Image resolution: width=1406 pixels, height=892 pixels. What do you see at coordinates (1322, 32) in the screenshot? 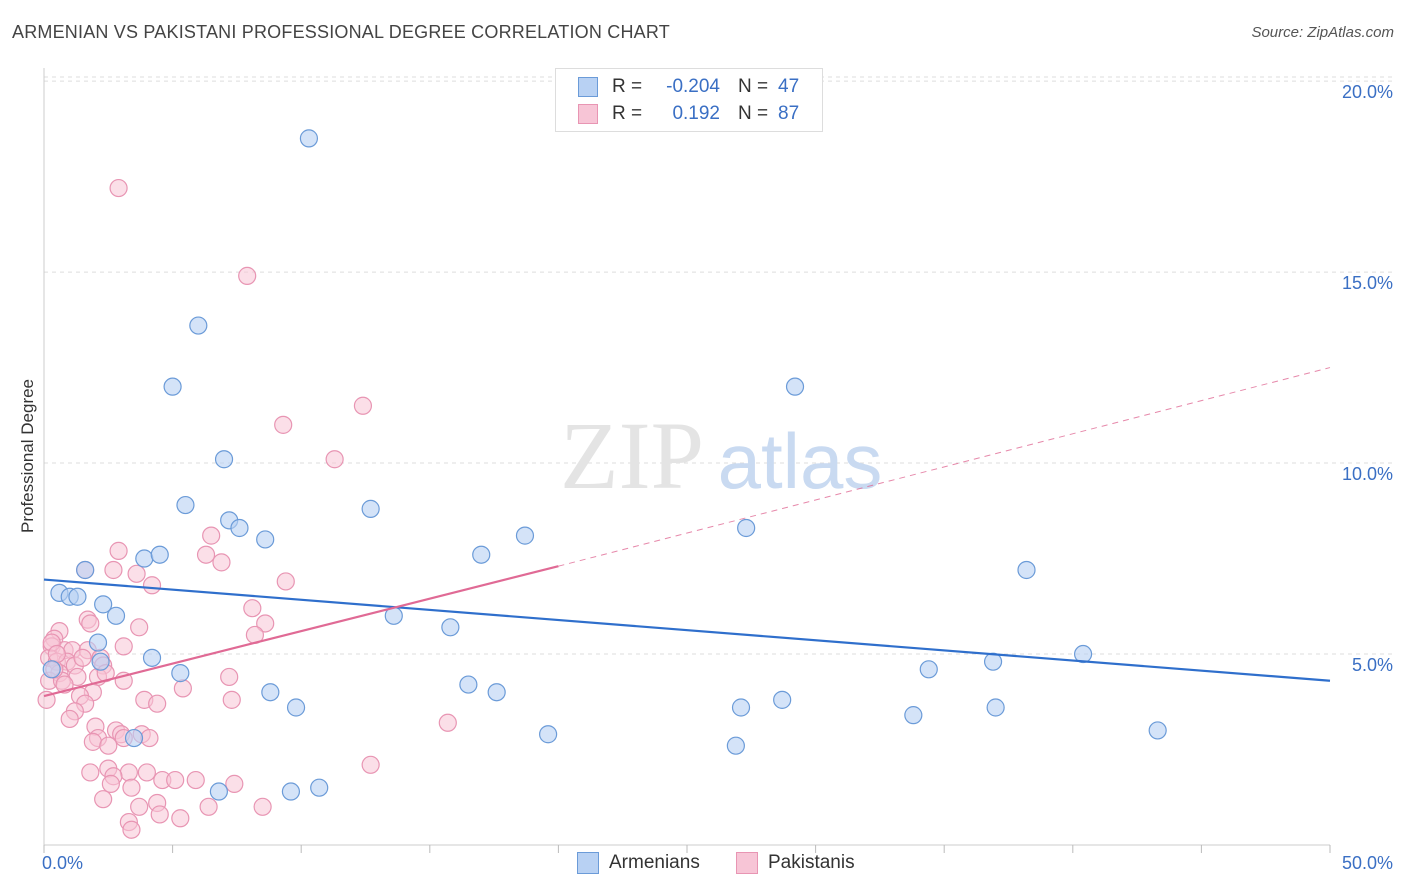
I see `source-label: Source: ZipAtlas.com` at bounding box center [1322, 32].